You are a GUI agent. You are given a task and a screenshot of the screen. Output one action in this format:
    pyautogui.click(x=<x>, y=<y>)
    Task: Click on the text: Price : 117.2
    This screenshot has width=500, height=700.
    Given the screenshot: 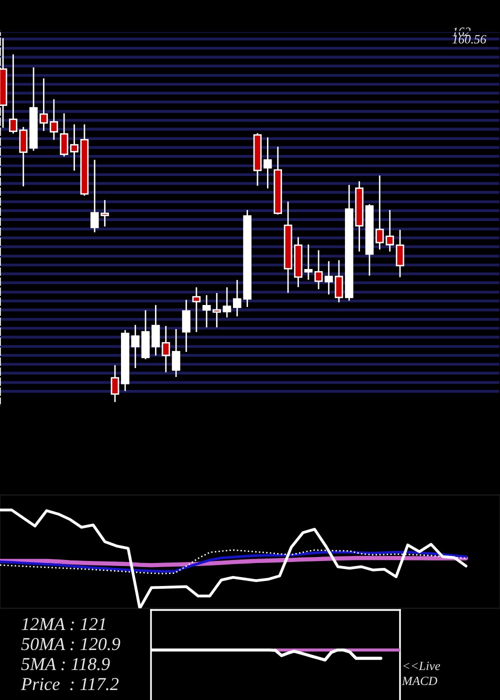 What is the action you would take?
    pyautogui.click(x=69, y=684)
    